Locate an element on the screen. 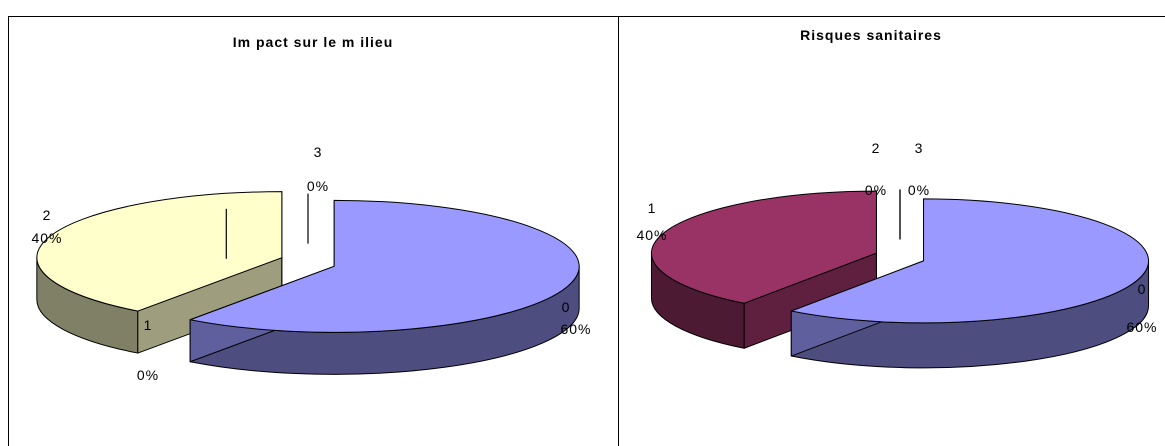  chart-title: Risques sanitaires is located at coordinates (871, 35).